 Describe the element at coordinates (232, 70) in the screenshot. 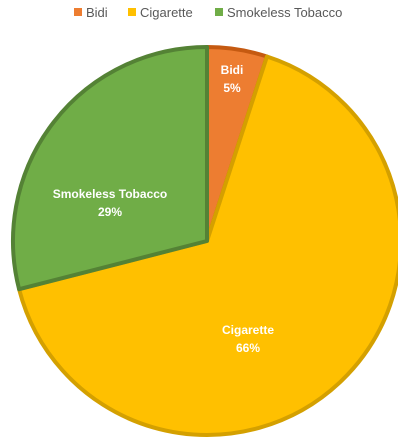

I see `slice-label-bidi: Bidi` at that location.